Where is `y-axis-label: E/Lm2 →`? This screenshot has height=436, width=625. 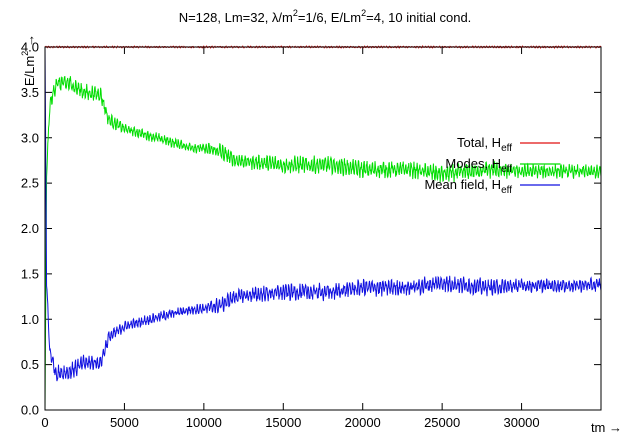
y-axis-label: E/Lm2 → is located at coordinates (28, 60).